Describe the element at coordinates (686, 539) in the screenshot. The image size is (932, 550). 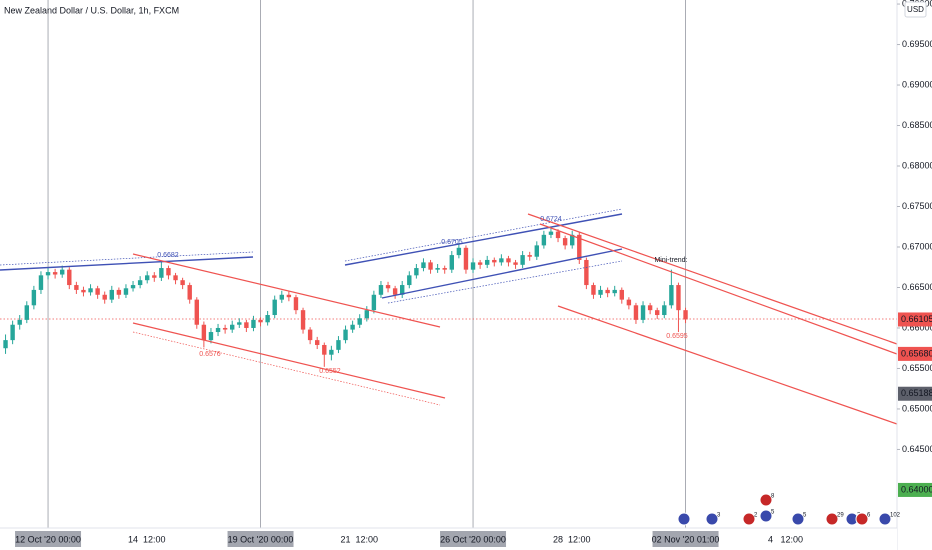
I see `x-tick-label: 02 Nov '20 01:00` at that location.